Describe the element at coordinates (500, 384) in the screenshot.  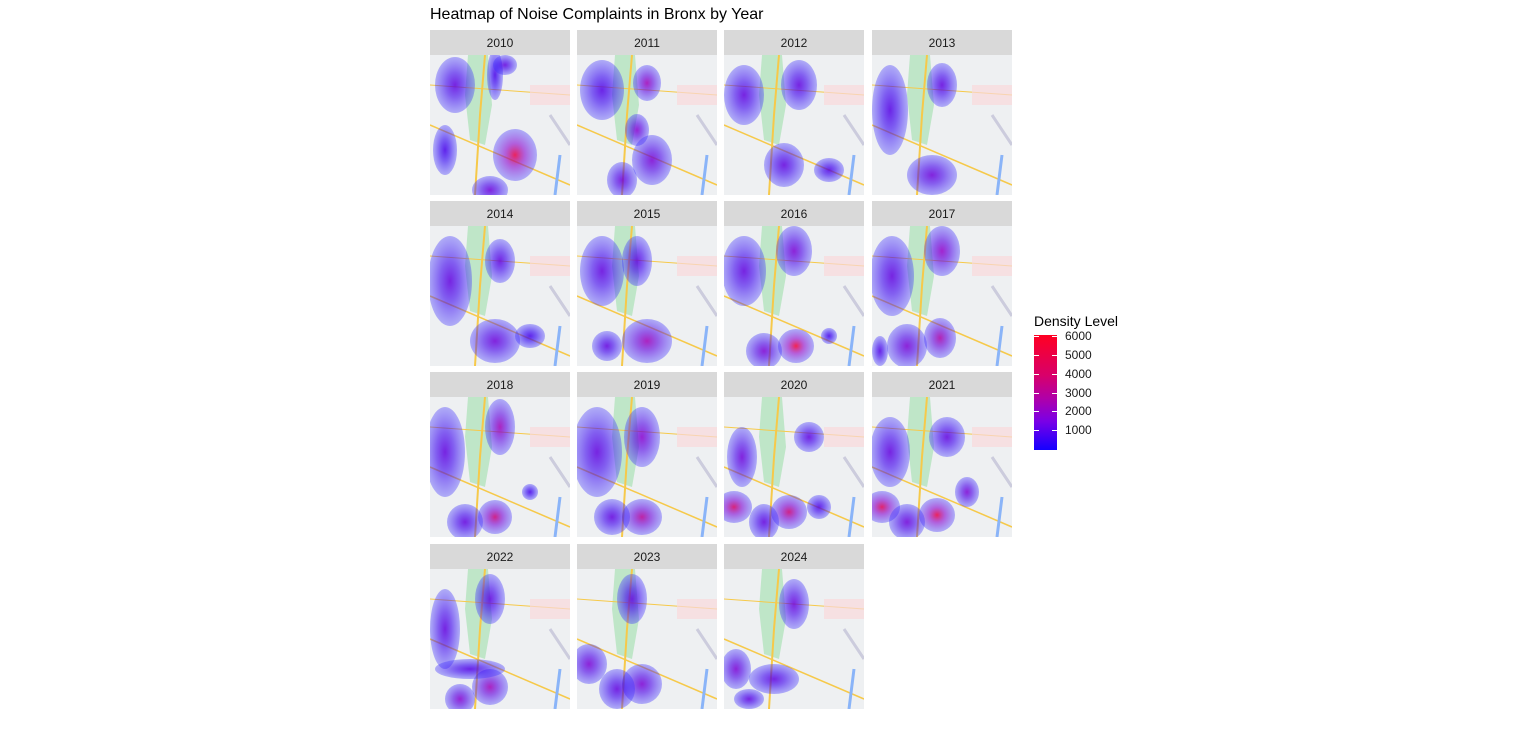
I see `facet-strip-label: 2018` at that location.